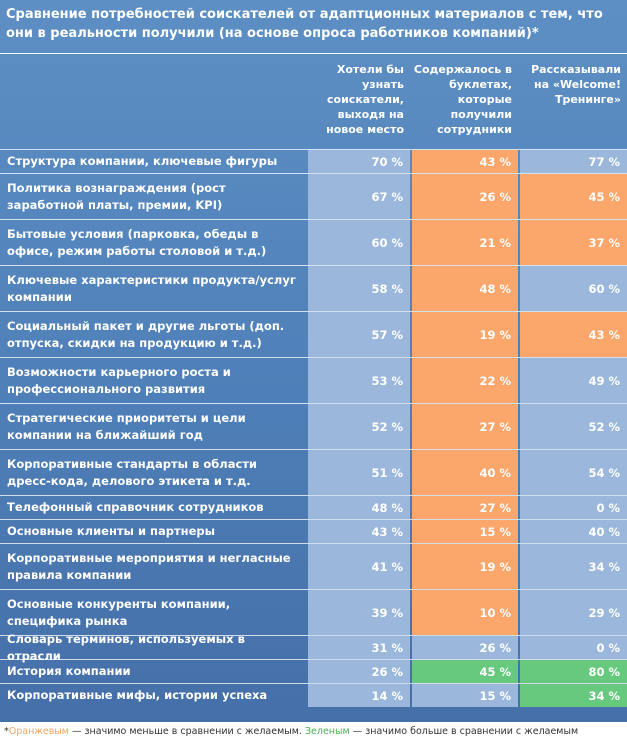  Describe the element at coordinates (465, 242) in the screenshot. I see `value-cell: 21 %` at that location.